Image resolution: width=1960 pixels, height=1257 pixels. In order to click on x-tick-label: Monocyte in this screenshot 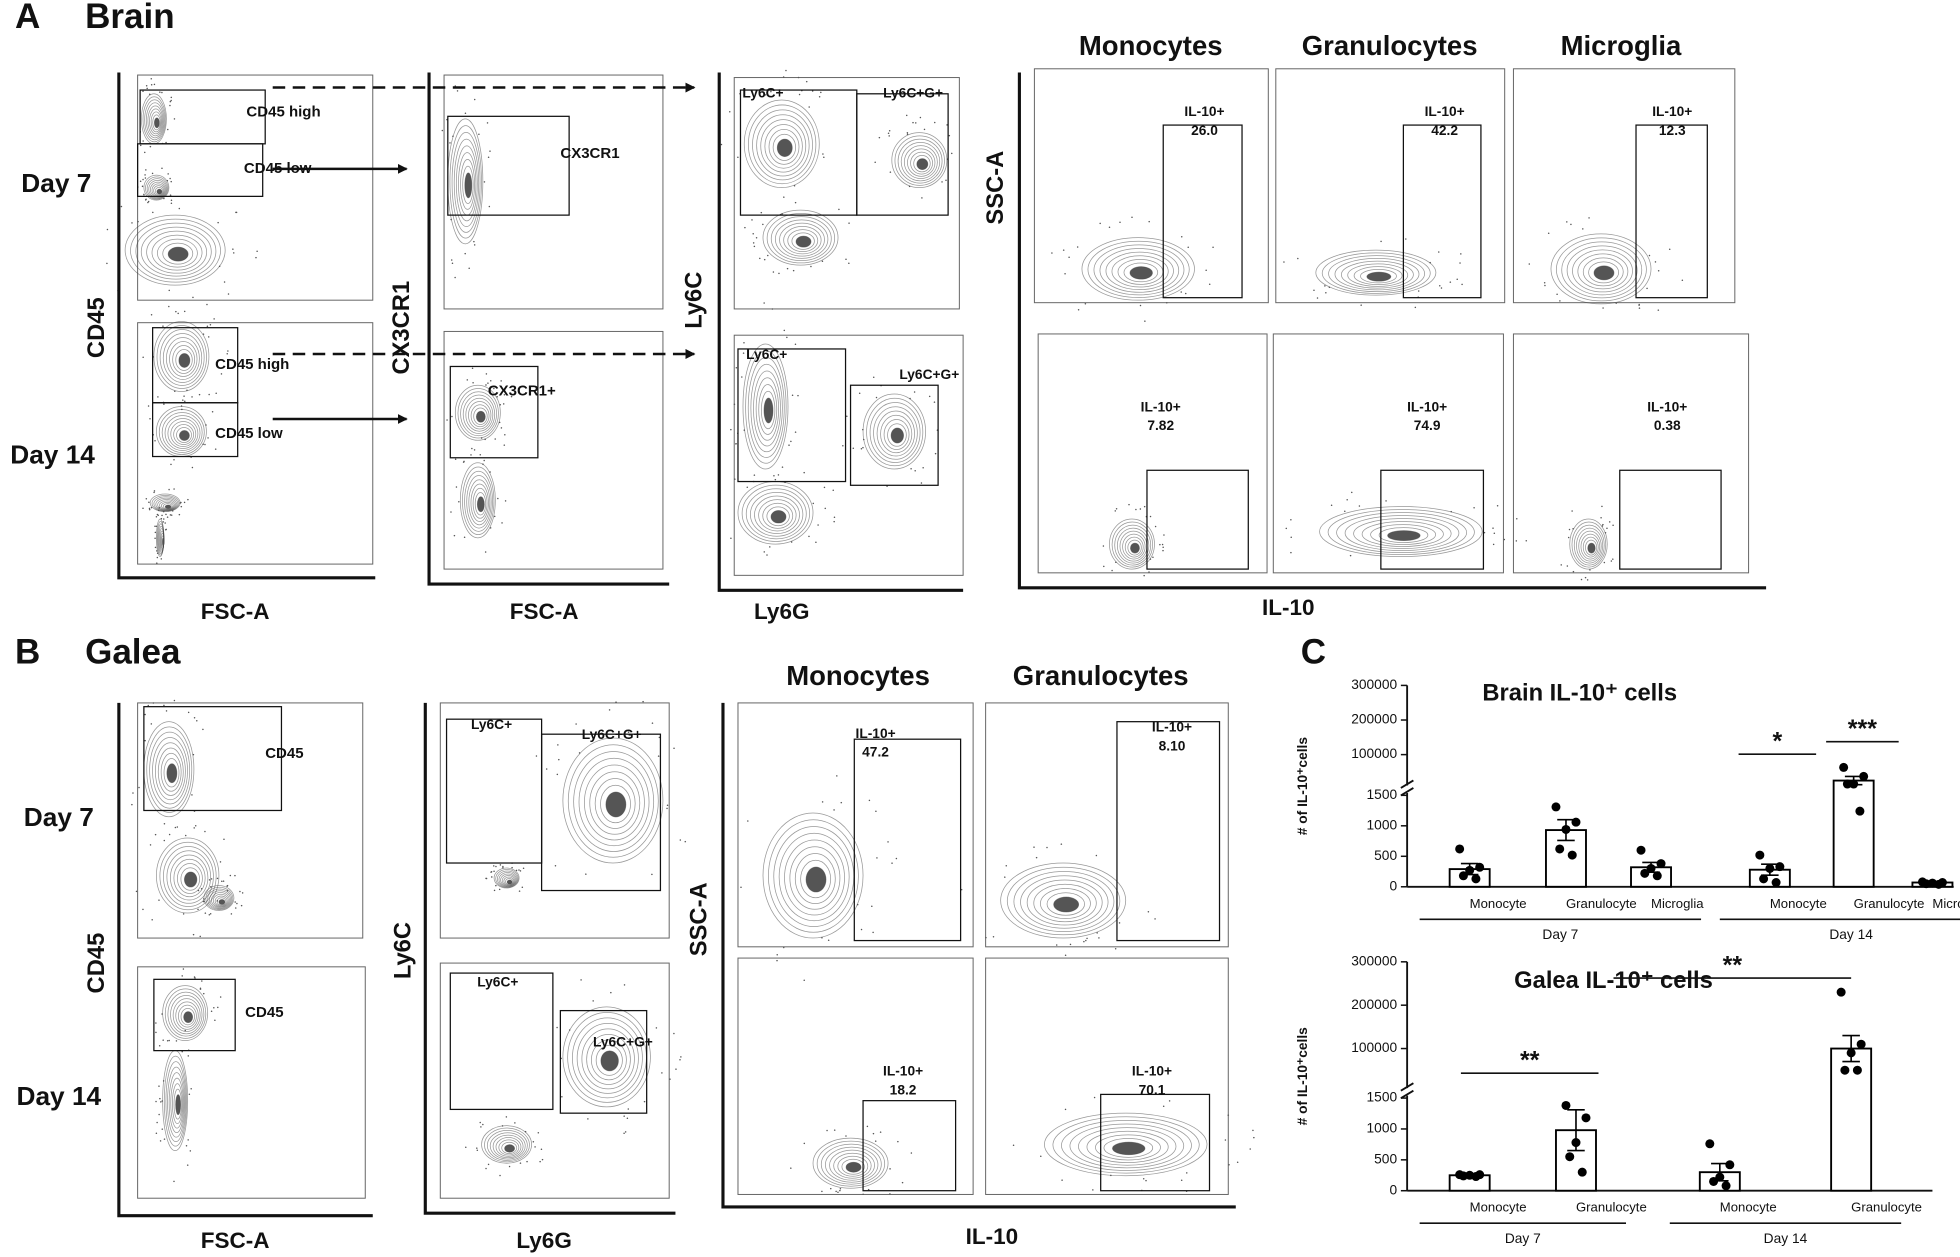, I will do `click(1498, 1207)`.